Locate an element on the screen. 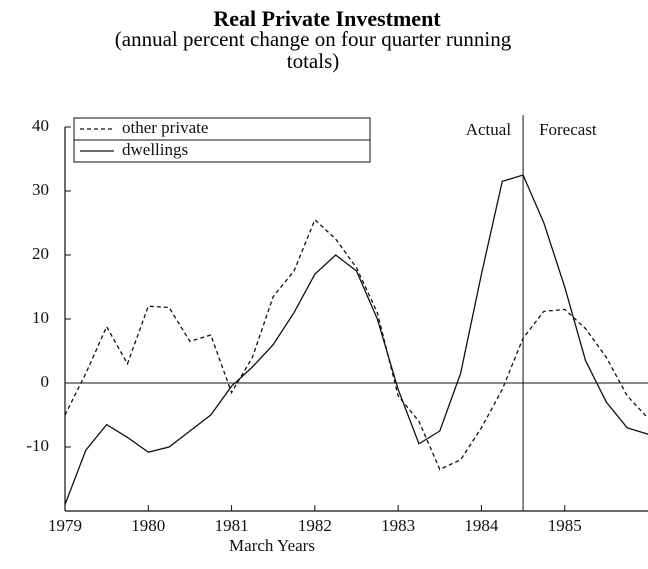  y-tick-label: 30 is located at coordinates (40, 189).